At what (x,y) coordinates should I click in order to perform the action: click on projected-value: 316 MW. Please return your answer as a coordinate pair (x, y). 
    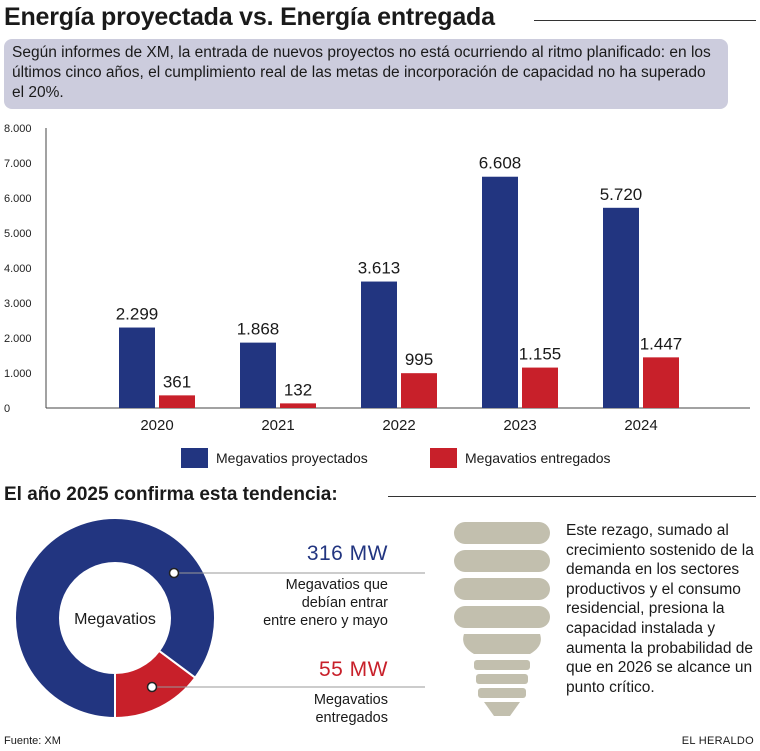
    Looking at the image, I should click on (347, 553).